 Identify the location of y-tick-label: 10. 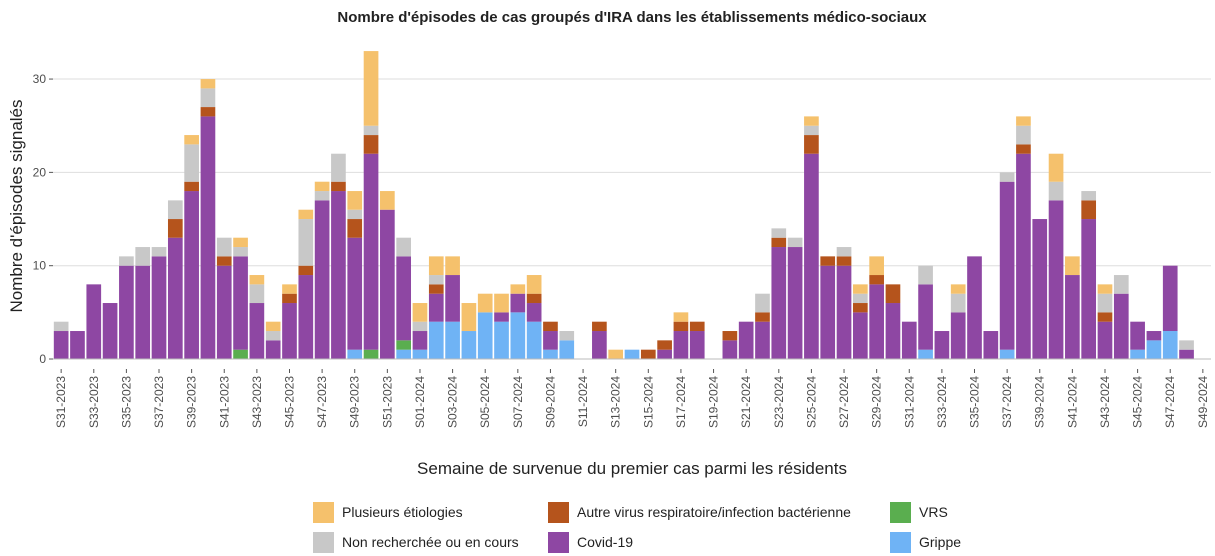
(40, 266).